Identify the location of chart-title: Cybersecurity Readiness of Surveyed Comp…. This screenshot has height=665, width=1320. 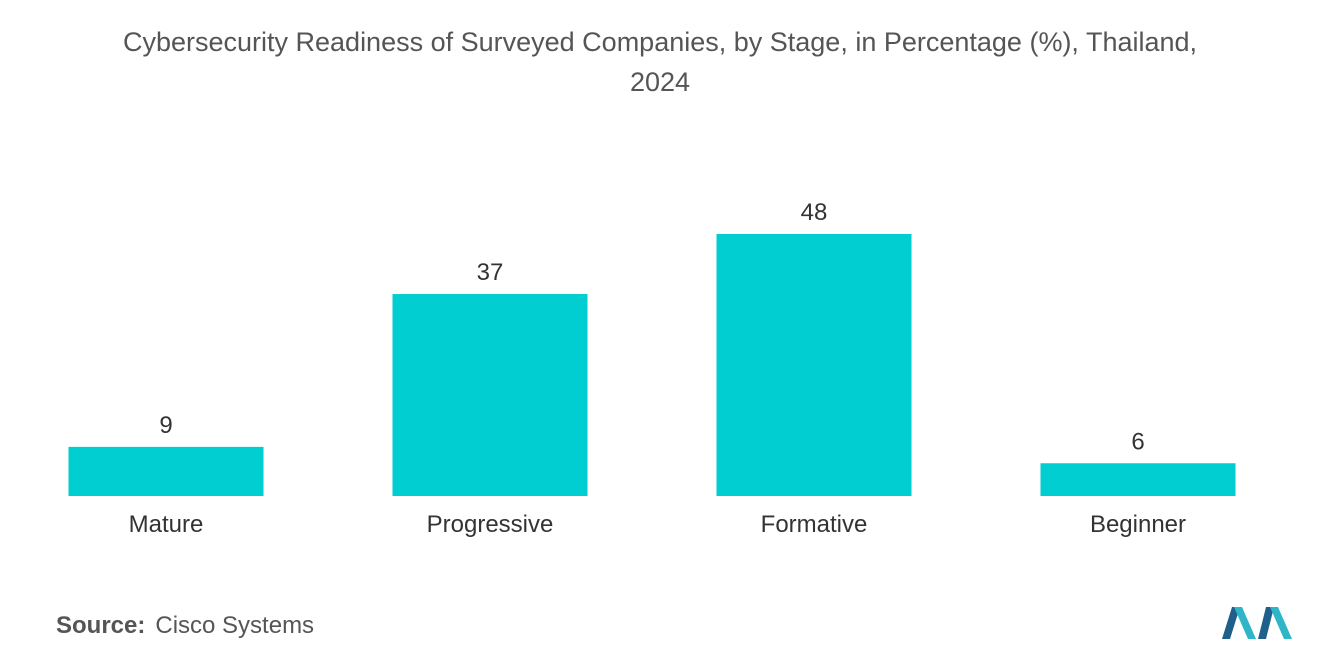
(660, 62).